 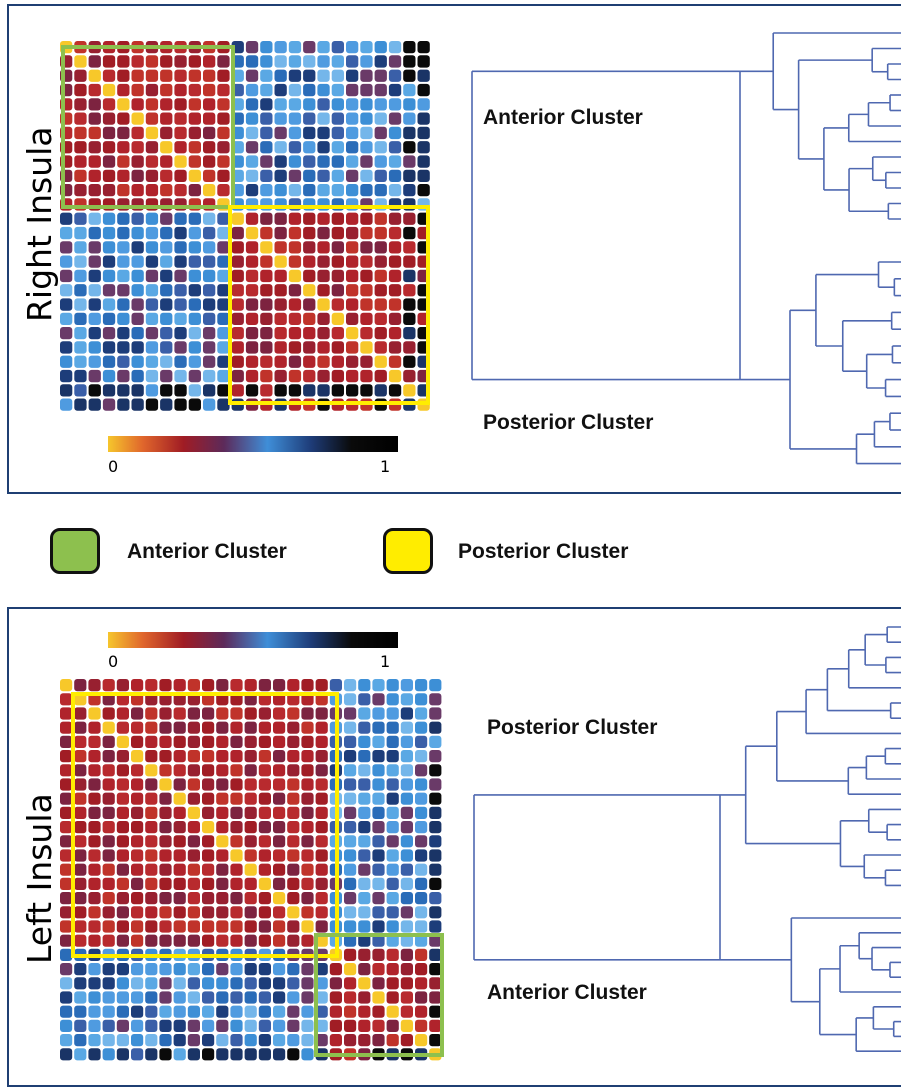 I want to click on right-insula-correlation-matrix, so click(x=245, y=226).